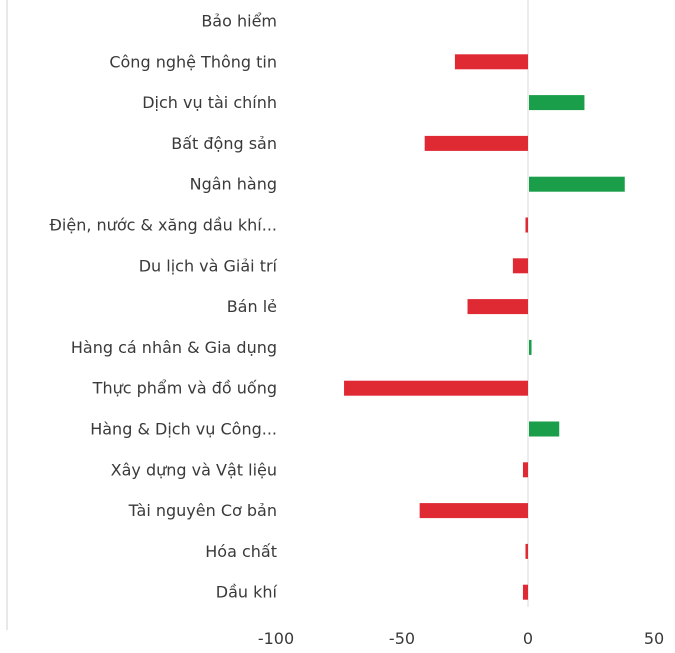 The width and height of the screenshot is (675, 653). What do you see at coordinates (241, 551) in the screenshot?
I see `category-label: Hóa chất` at bounding box center [241, 551].